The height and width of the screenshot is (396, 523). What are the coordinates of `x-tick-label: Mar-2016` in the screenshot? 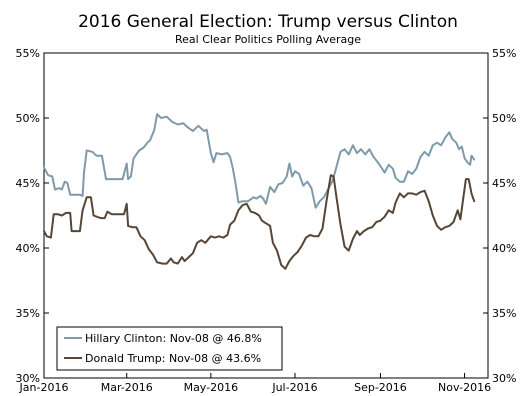 It's located at (127, 387).